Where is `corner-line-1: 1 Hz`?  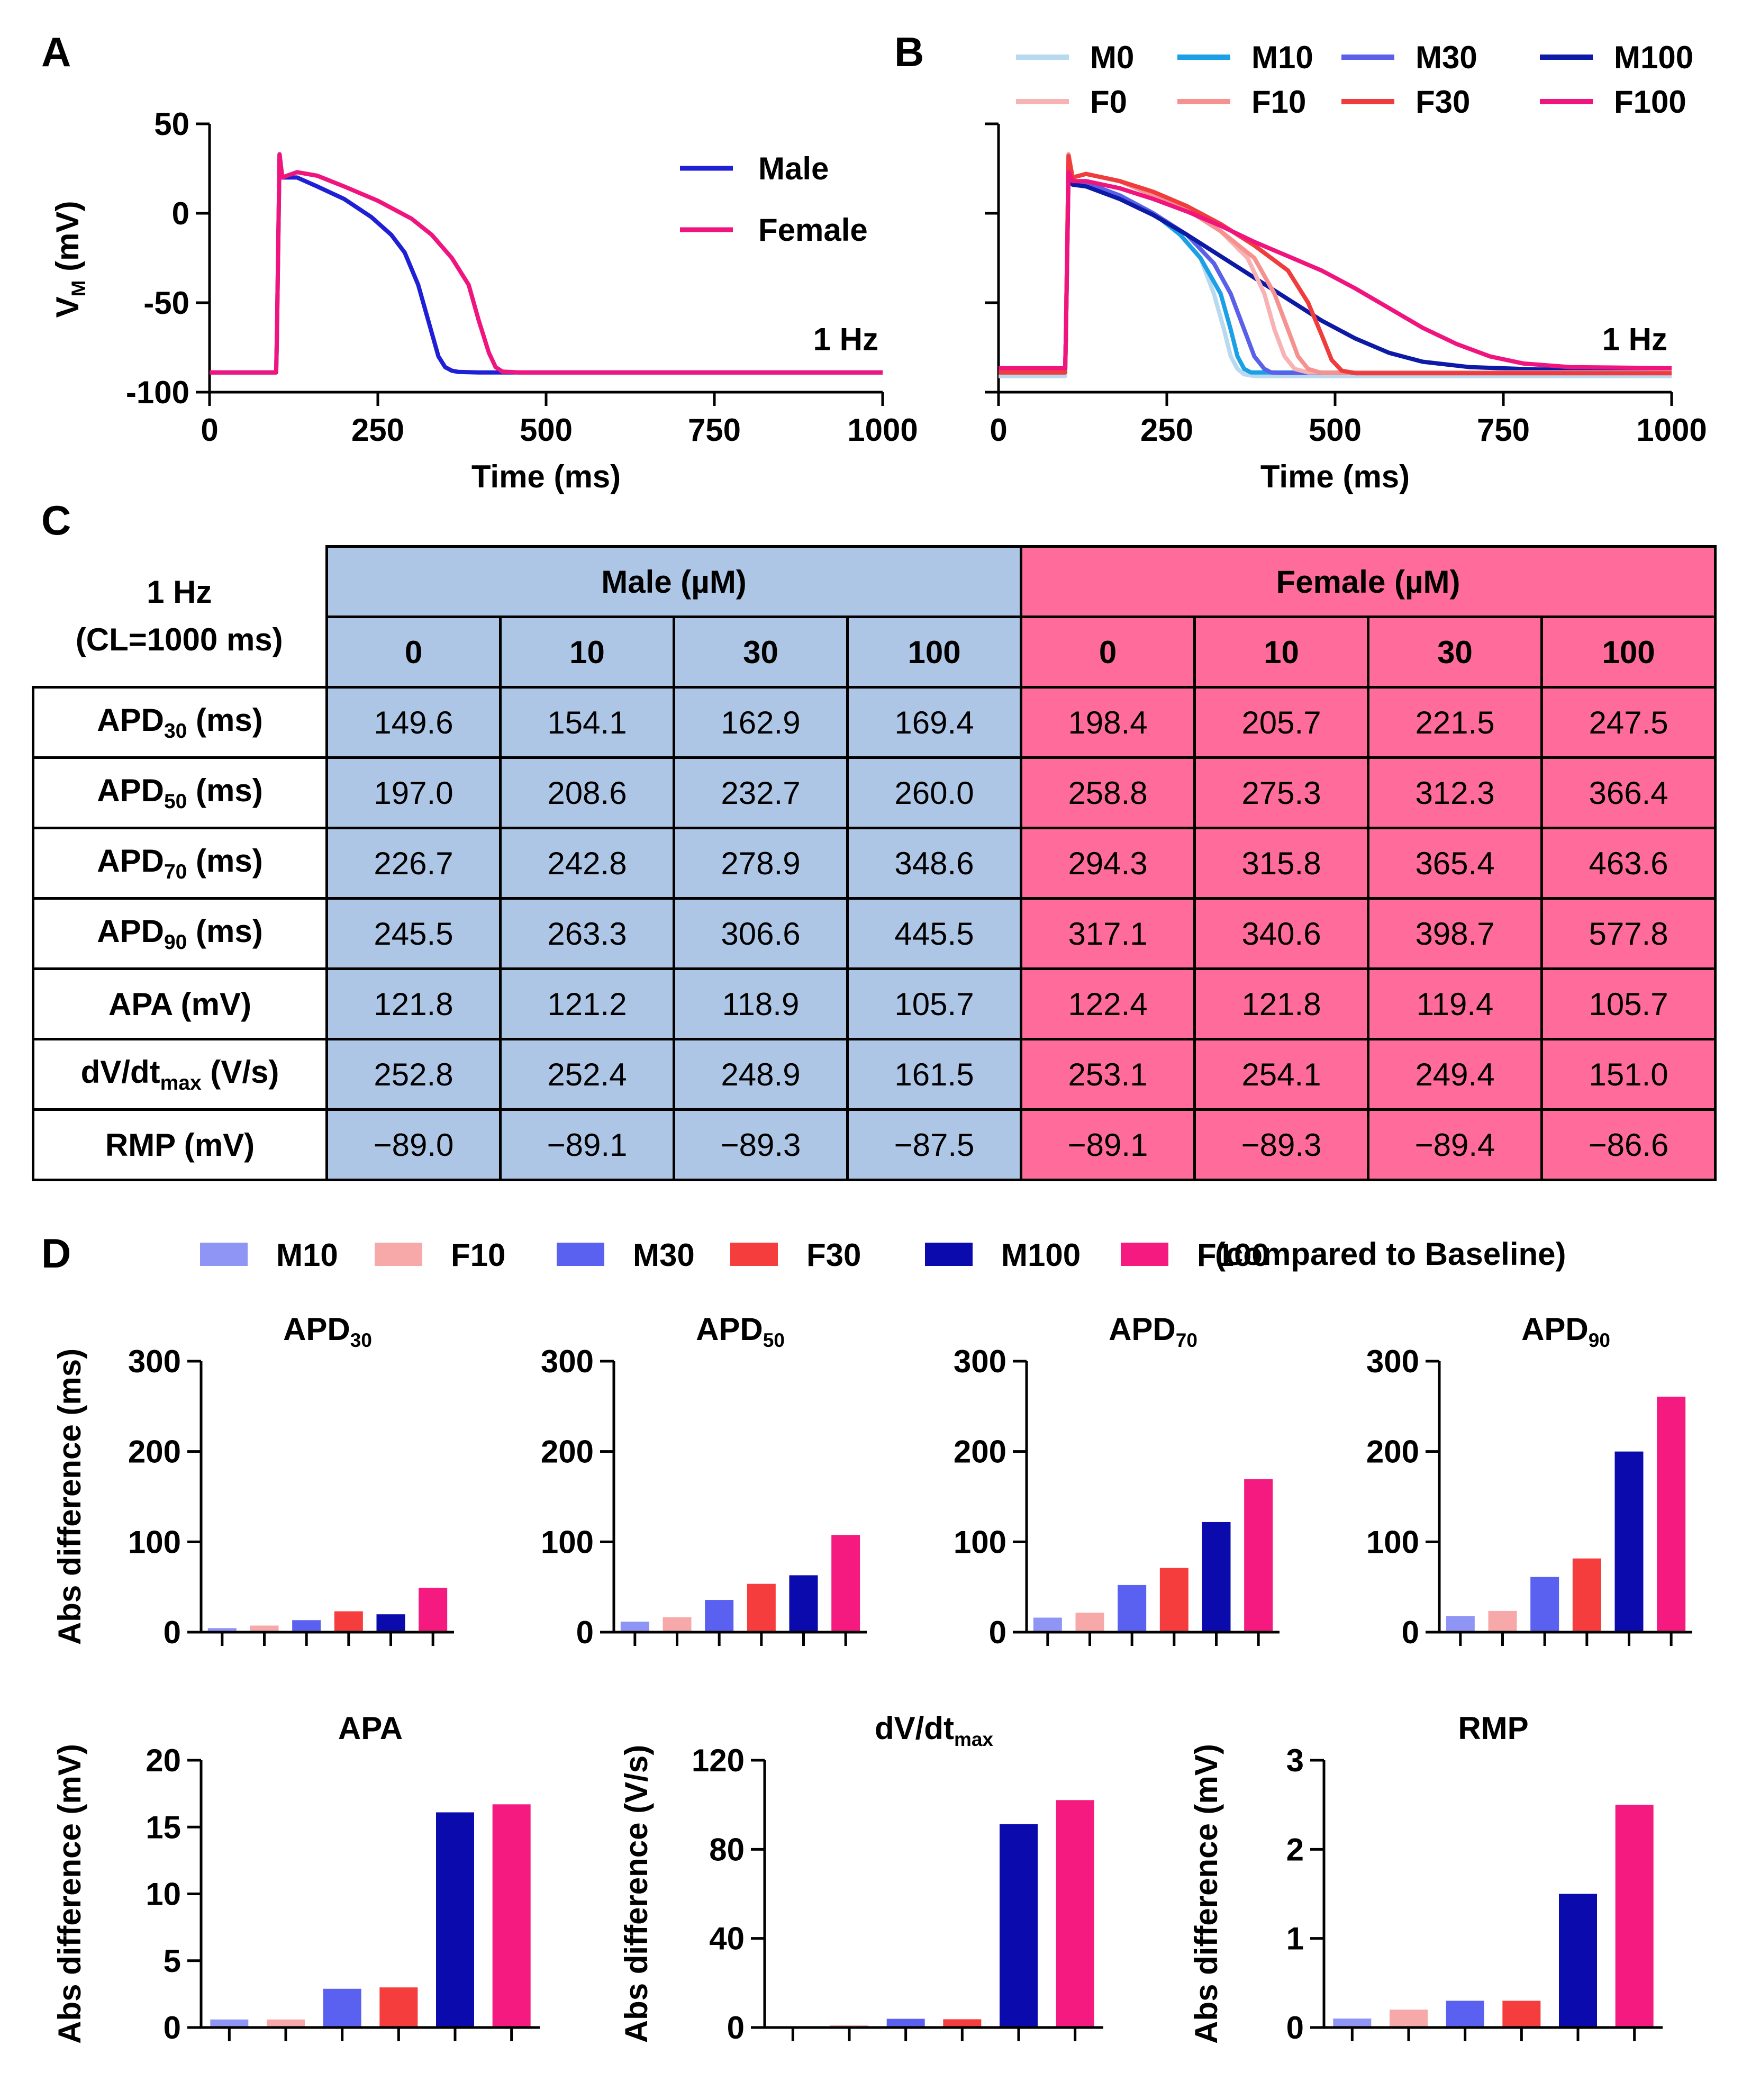 corner-line-1: 1 Hz is located at coordinates (179, 592).